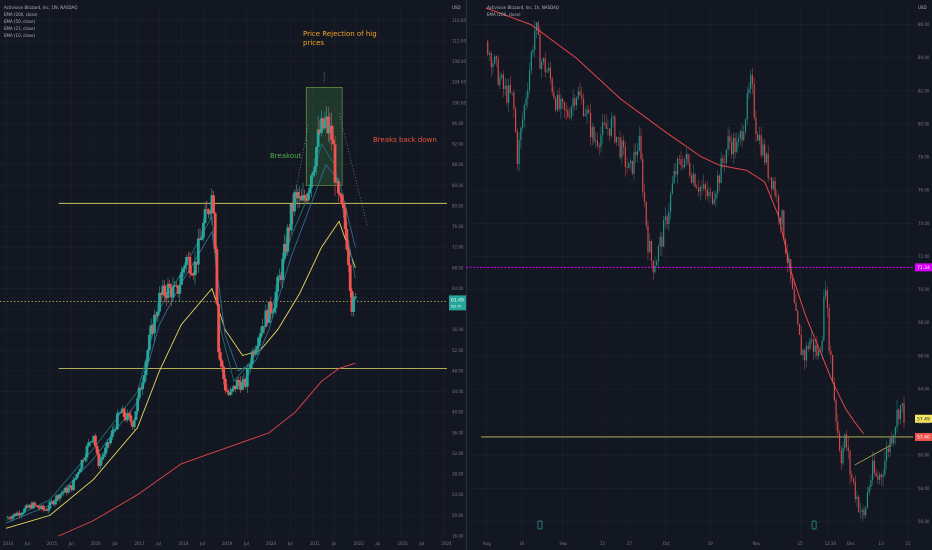  Describe the element at coordinates (909, 543) in the screenshot. I see `right-x-tick-12: 21` at that location.